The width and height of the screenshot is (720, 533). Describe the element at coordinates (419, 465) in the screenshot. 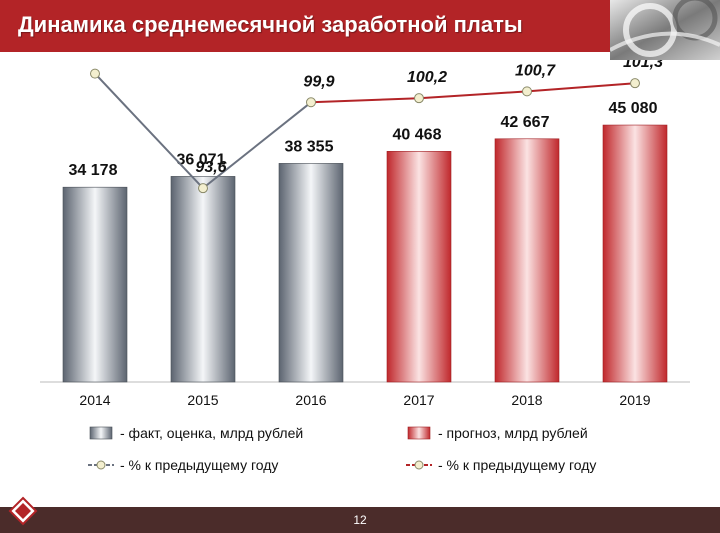

I see `legend-forecast-line-marker` at that location.